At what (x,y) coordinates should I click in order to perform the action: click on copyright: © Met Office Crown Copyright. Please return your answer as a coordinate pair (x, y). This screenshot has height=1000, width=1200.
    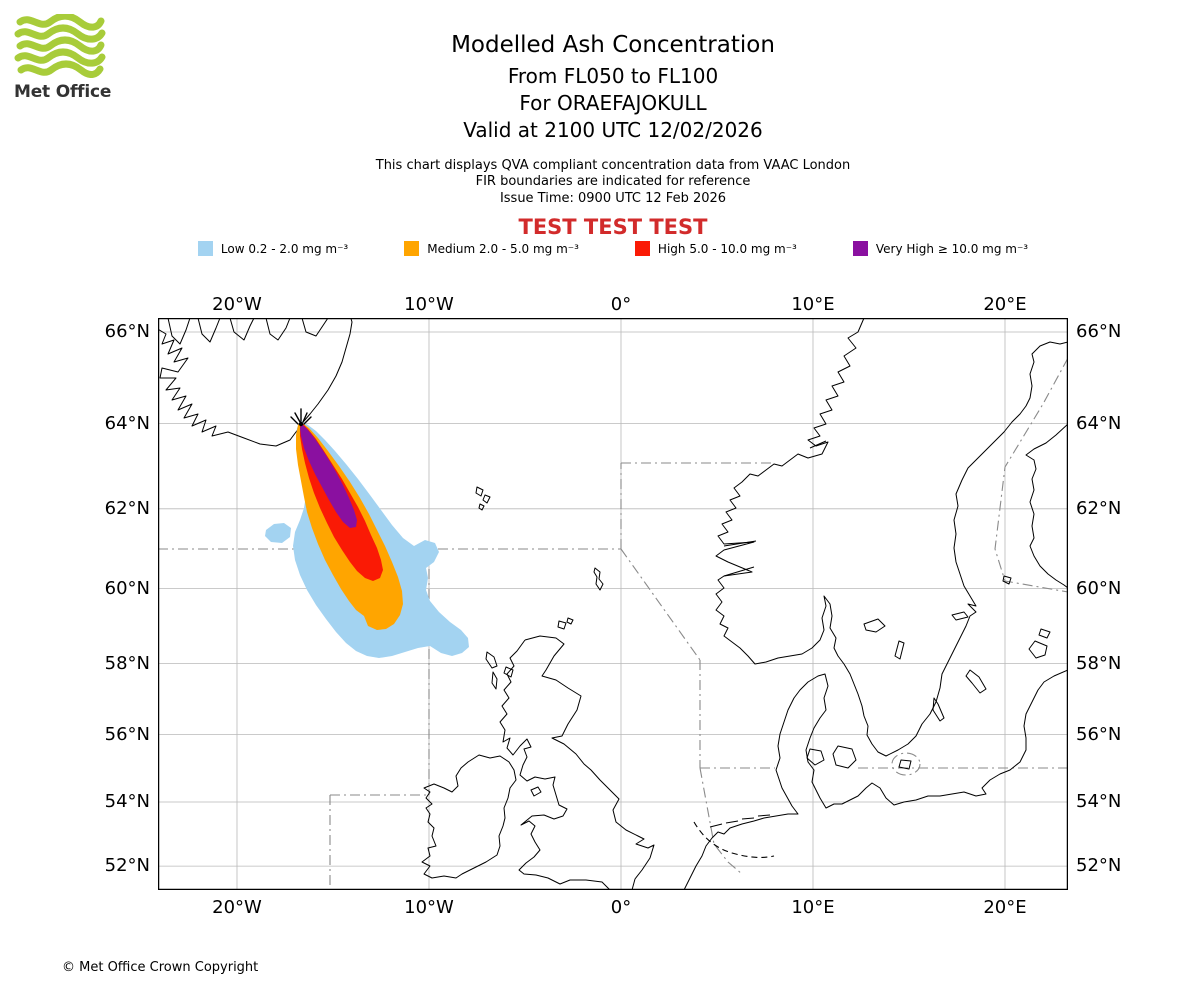
    Looking at the image, I should click on (160, 967).